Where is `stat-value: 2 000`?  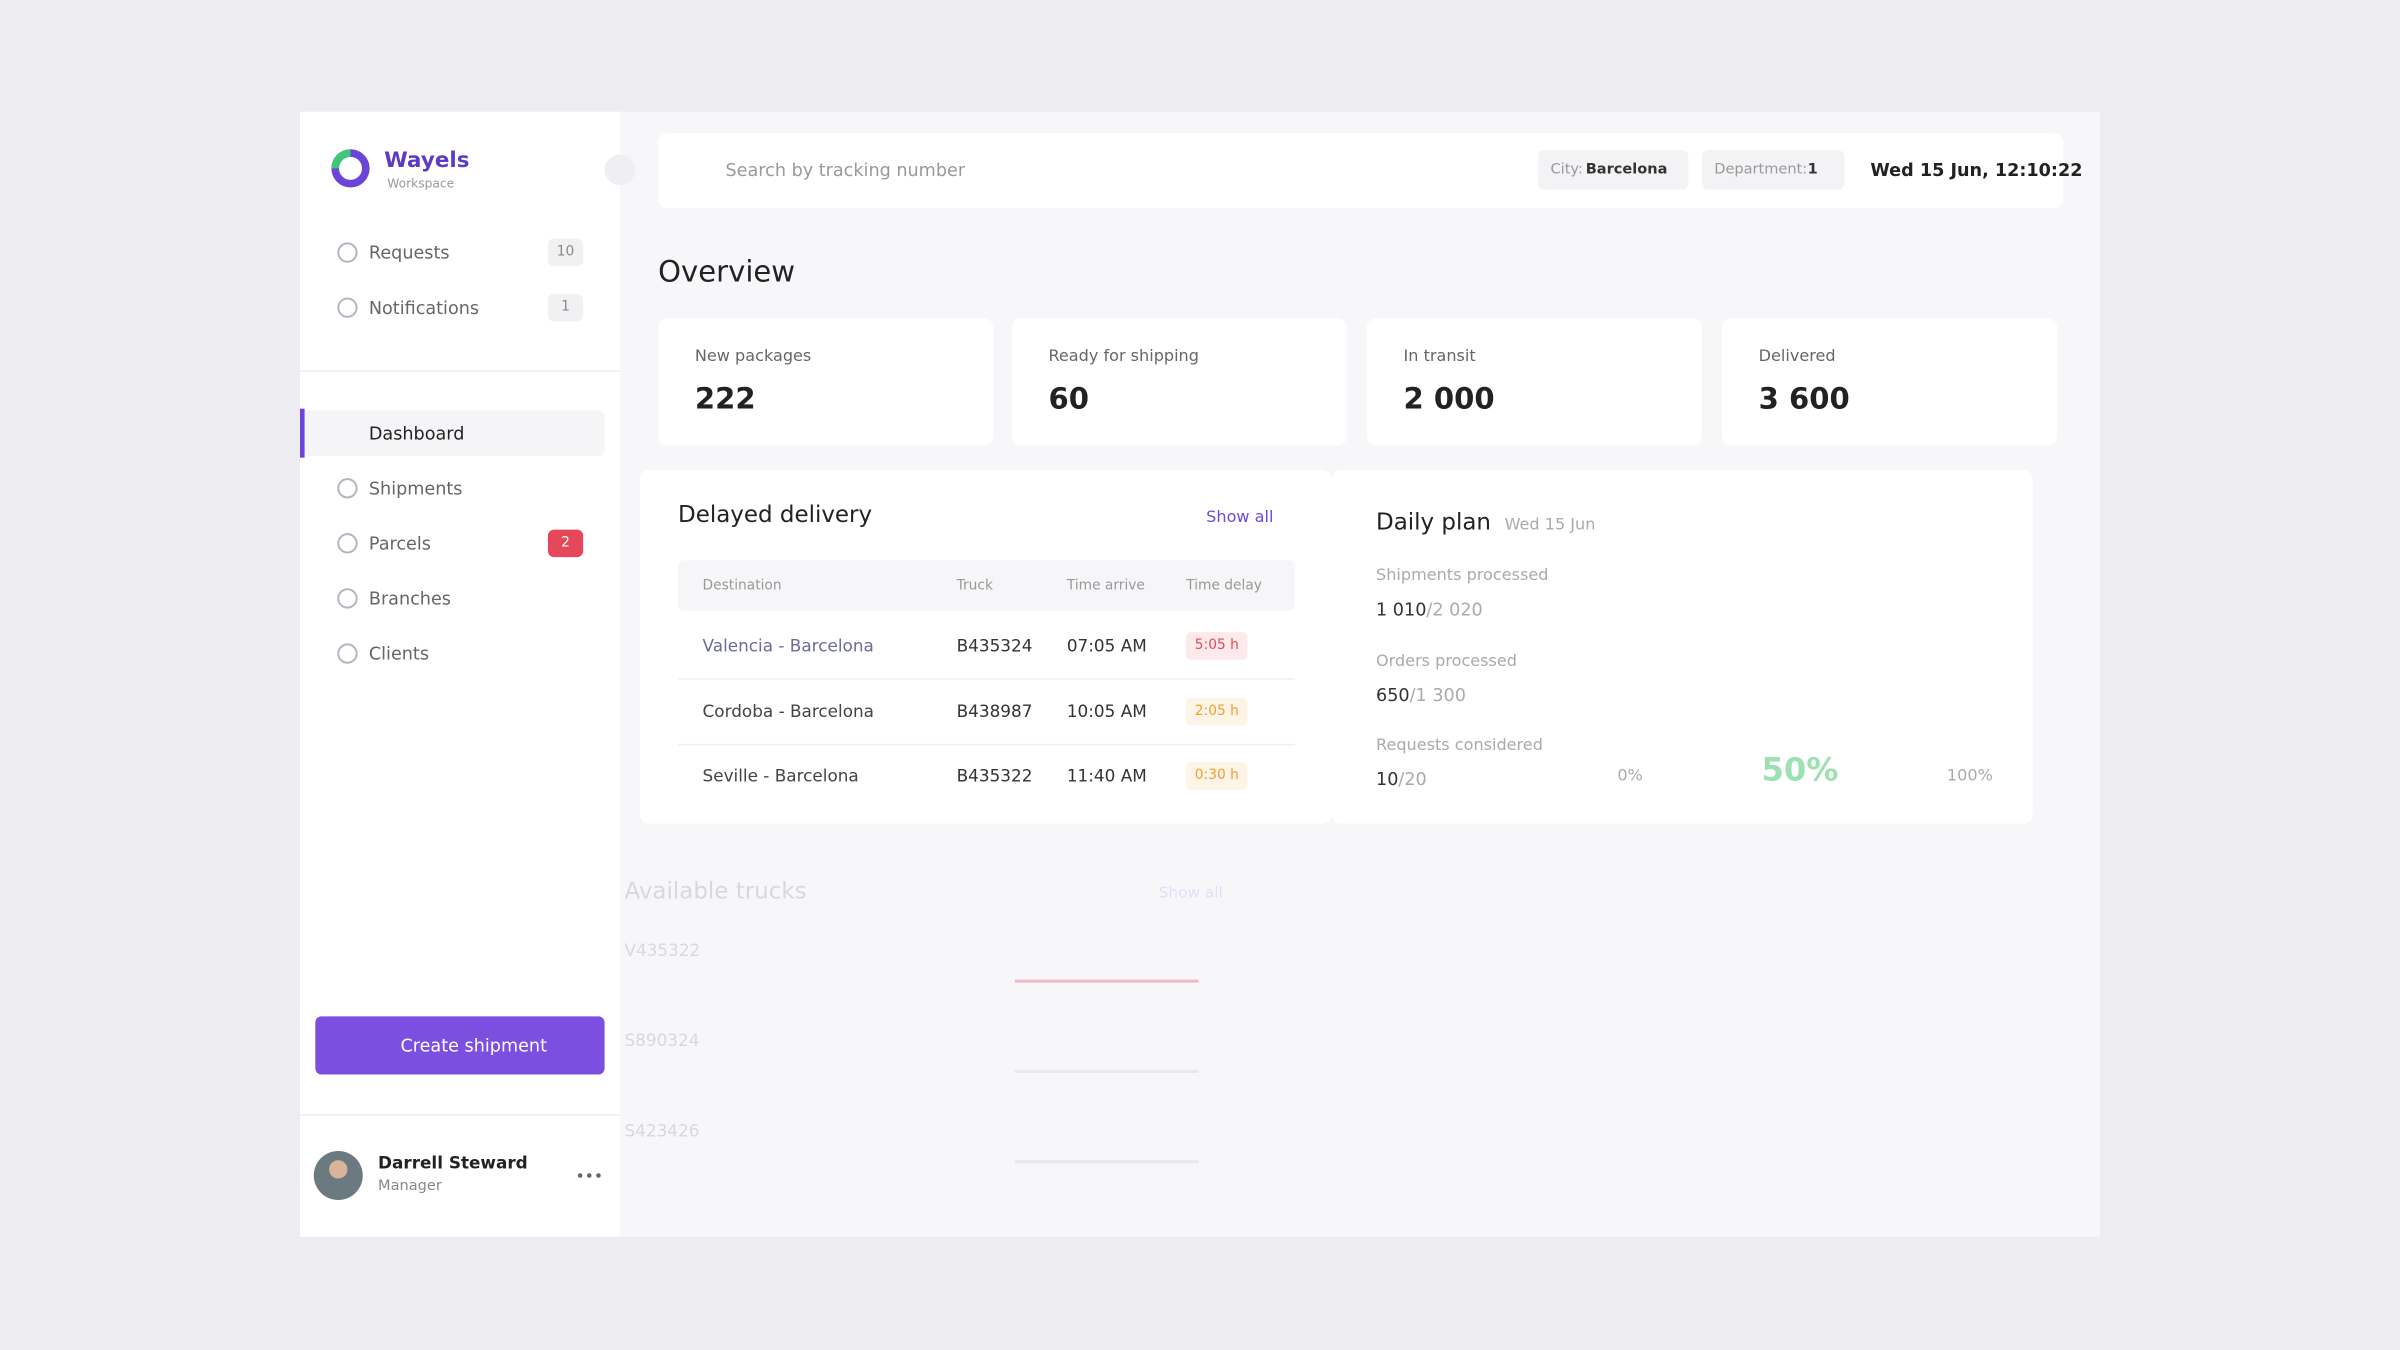
stat-value: 2 000 is located at coordinates (1449, 399).